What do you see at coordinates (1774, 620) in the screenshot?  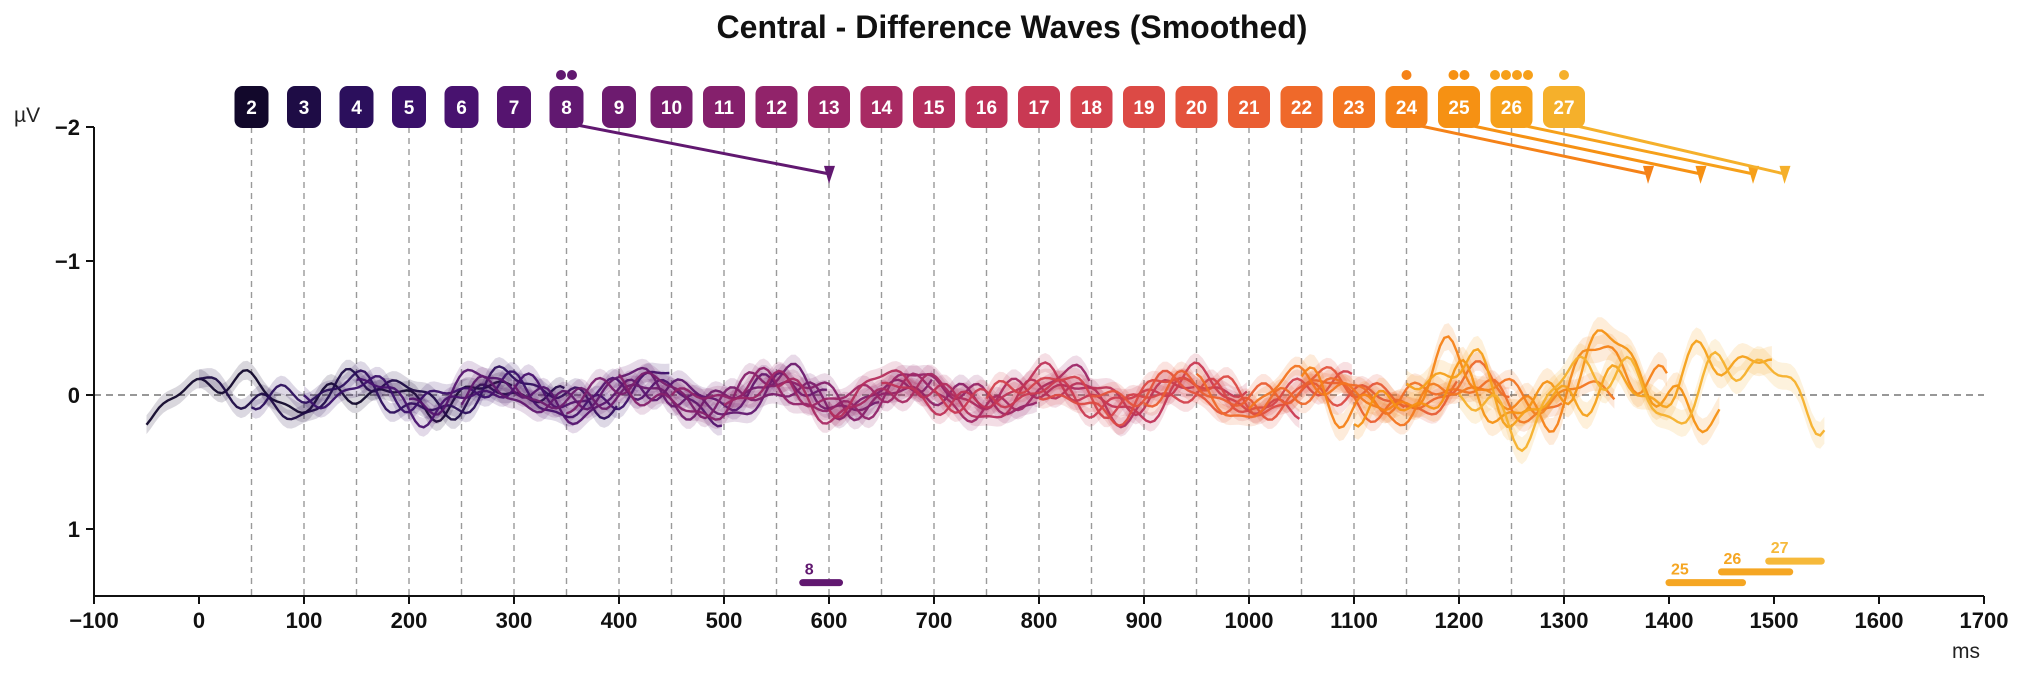 I see `x-tick-label: 1500` at bounding box center [1774, 620].